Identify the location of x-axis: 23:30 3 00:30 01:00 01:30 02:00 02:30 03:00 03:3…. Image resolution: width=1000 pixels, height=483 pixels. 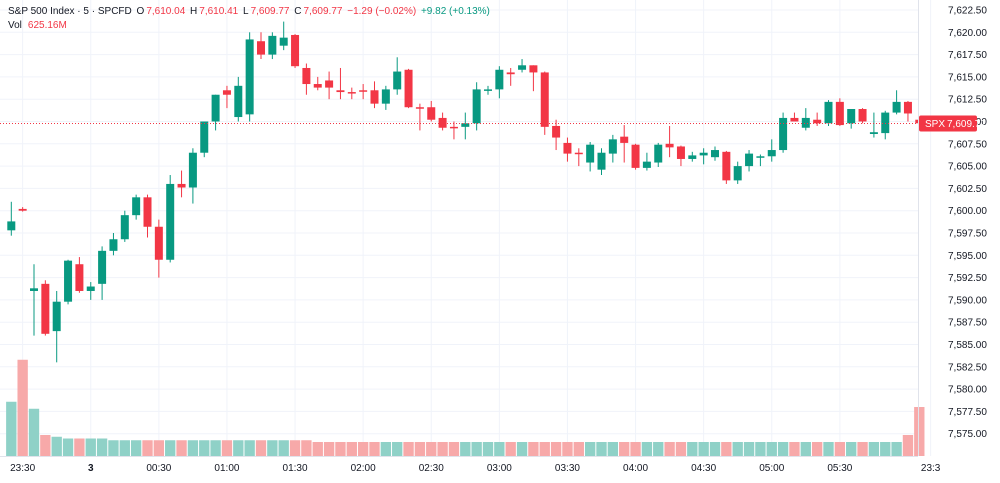
(475, 468).